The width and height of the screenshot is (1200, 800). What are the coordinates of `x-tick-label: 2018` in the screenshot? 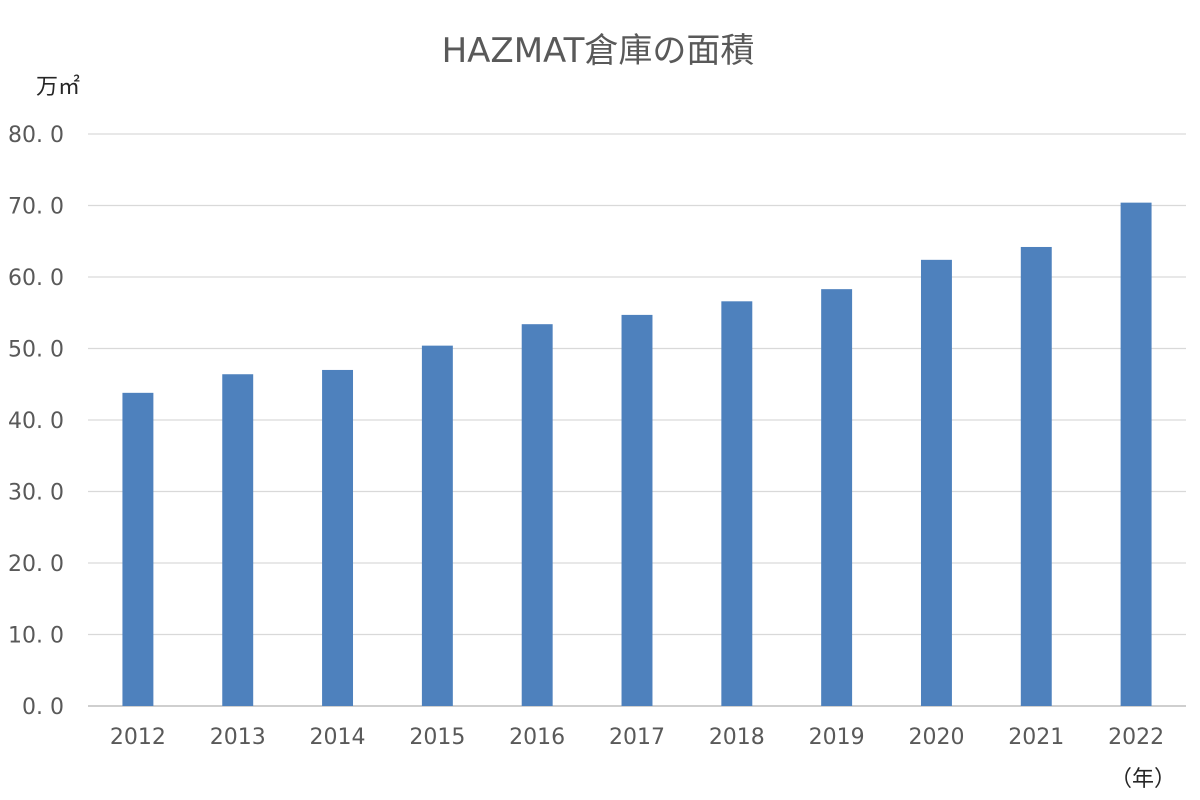 It's located at (737, 737).